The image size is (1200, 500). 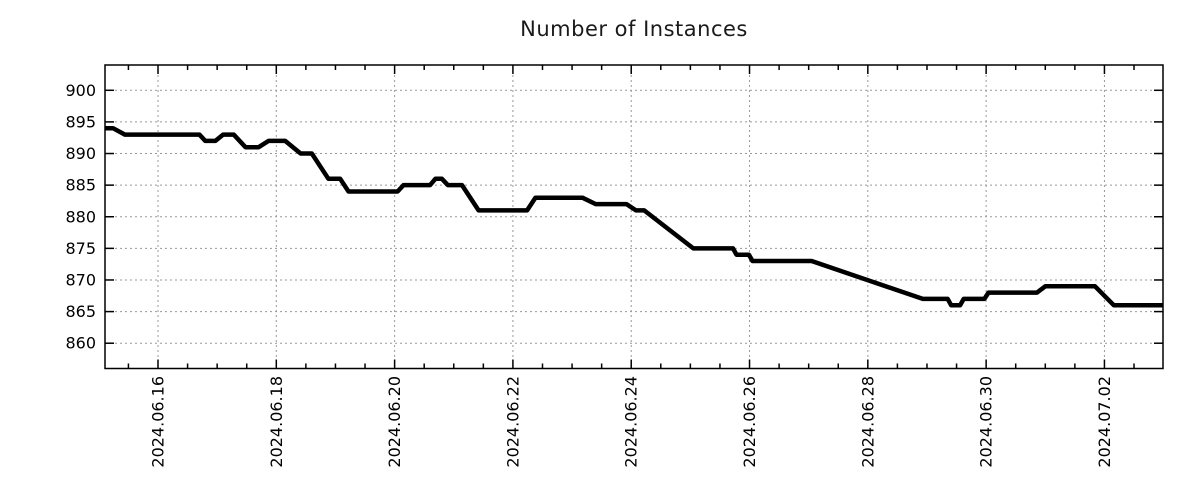 What do you see at coordinates (80, 343) in the screenshot?
I see `y-tick-label: 860` at bounding box center [80, 343].